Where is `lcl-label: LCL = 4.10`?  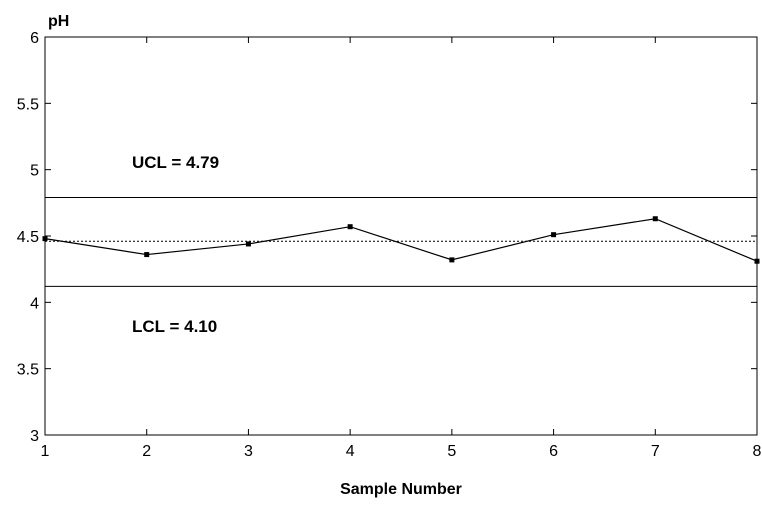 lcl-label: LCL = 4.10 is located at coordinates (174, 326).